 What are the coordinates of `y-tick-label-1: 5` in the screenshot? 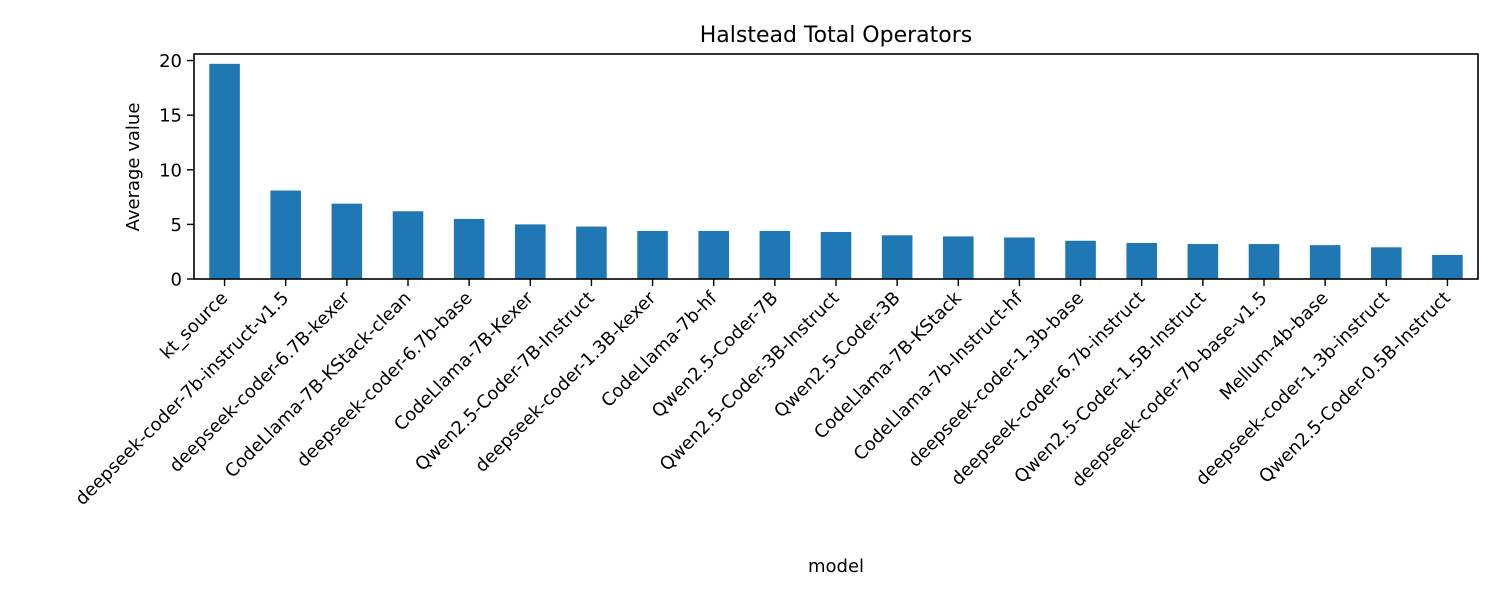 It's located at (176, 225).